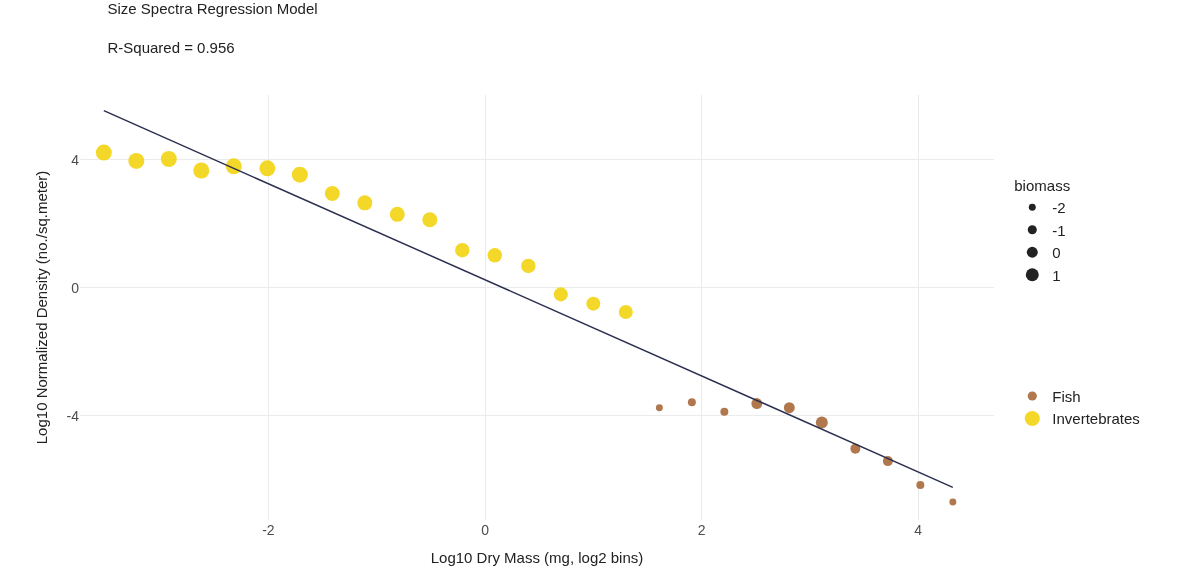  What do you see at coordinates (1042, 185) in the screenshot?
I see `legend-title: biomass` at bounding box center [1042, 185].